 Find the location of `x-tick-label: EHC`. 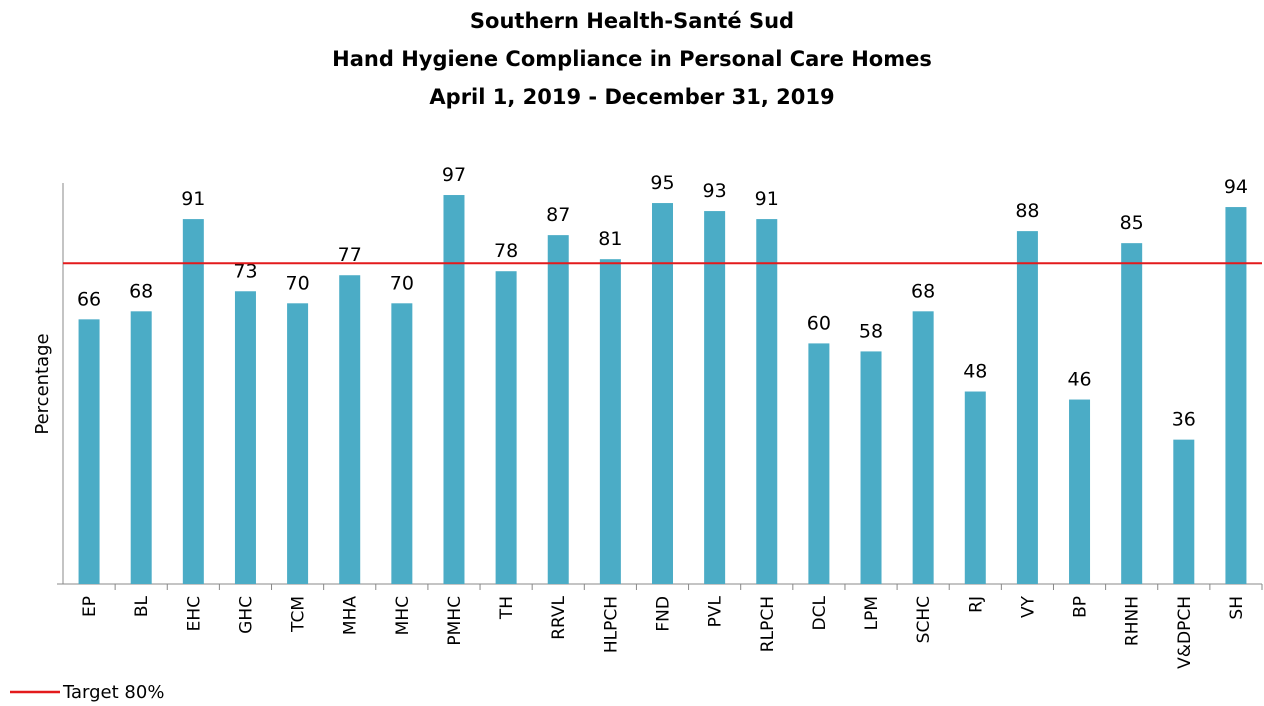

x-tick-label: EHC is located at coordinates (194, 613).